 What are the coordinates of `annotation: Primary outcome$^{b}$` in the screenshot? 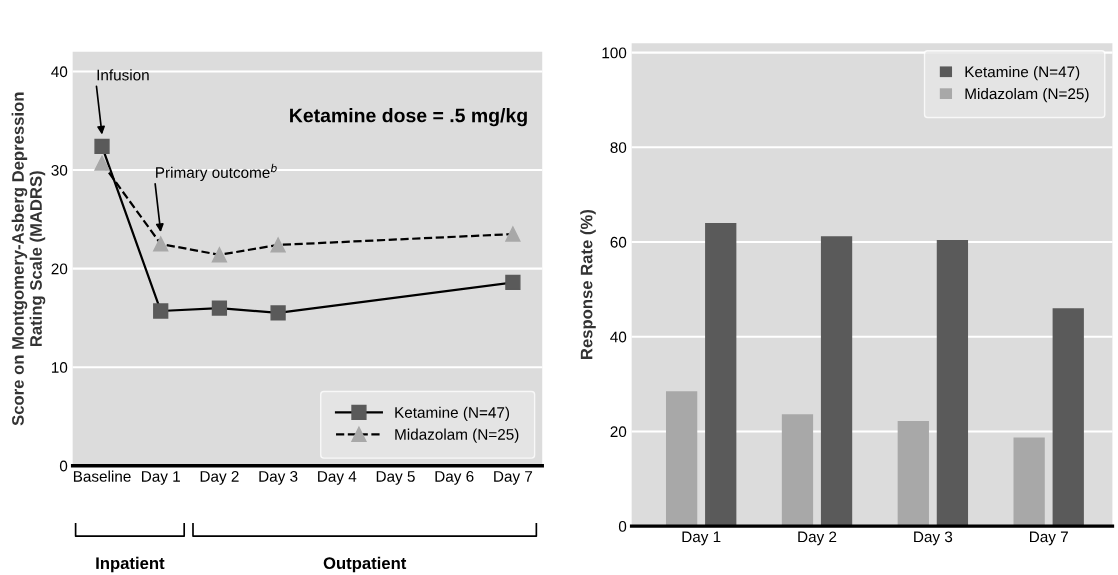 It's located at (216, 172).